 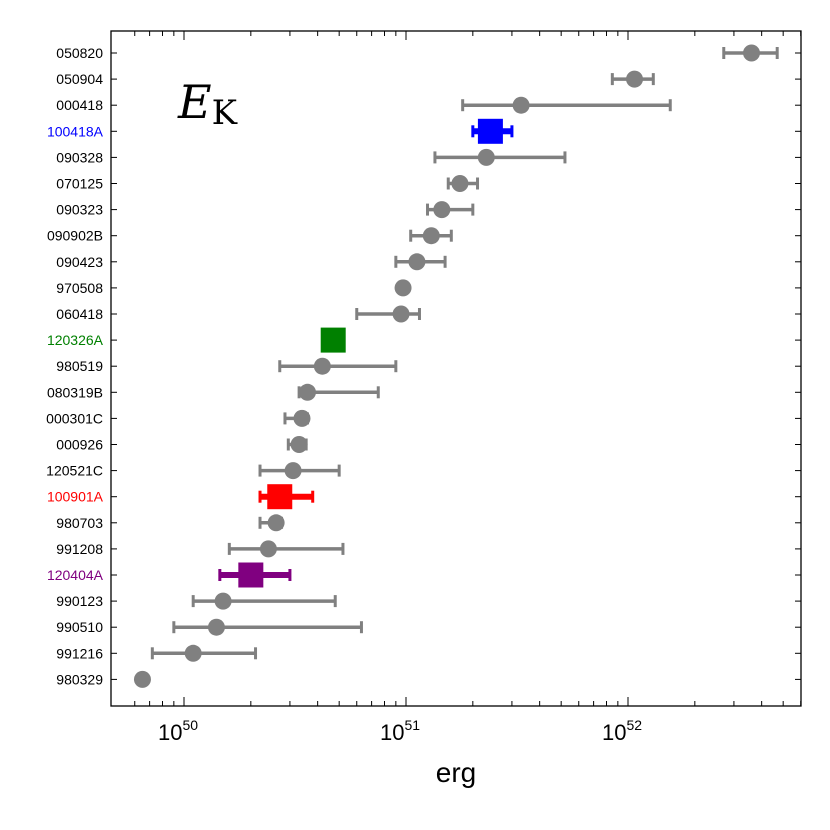 I want to click on y-tick-label: 991208, so click(x=79, y=549).